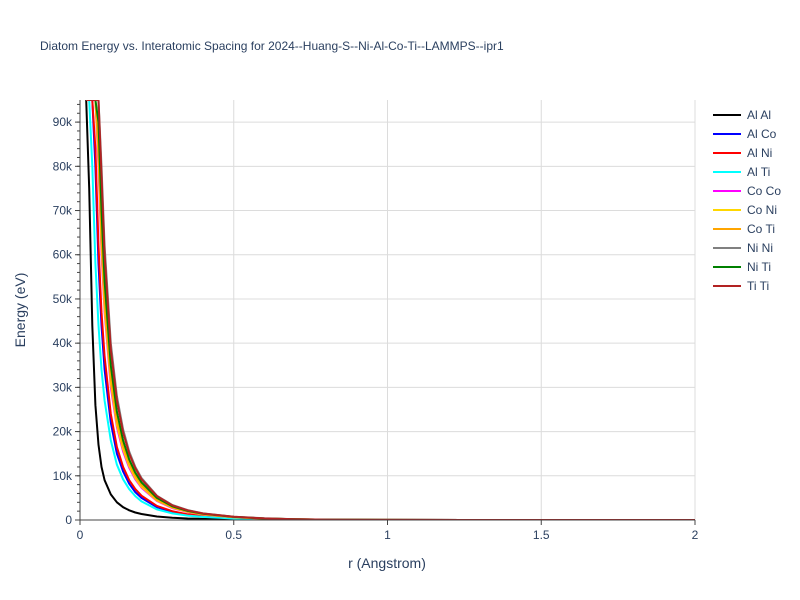 This screenshot has width=800, height=600. I want to click on y-tick-label: 40k, so click(63, 343).